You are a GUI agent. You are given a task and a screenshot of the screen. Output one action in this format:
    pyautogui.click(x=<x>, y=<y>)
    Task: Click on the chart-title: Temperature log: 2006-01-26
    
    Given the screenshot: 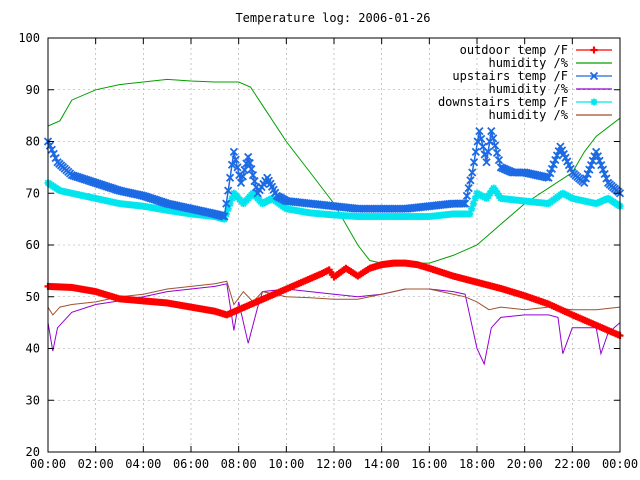 What is the action you would take?
    pyautogui.click(x=332, y=18)
    